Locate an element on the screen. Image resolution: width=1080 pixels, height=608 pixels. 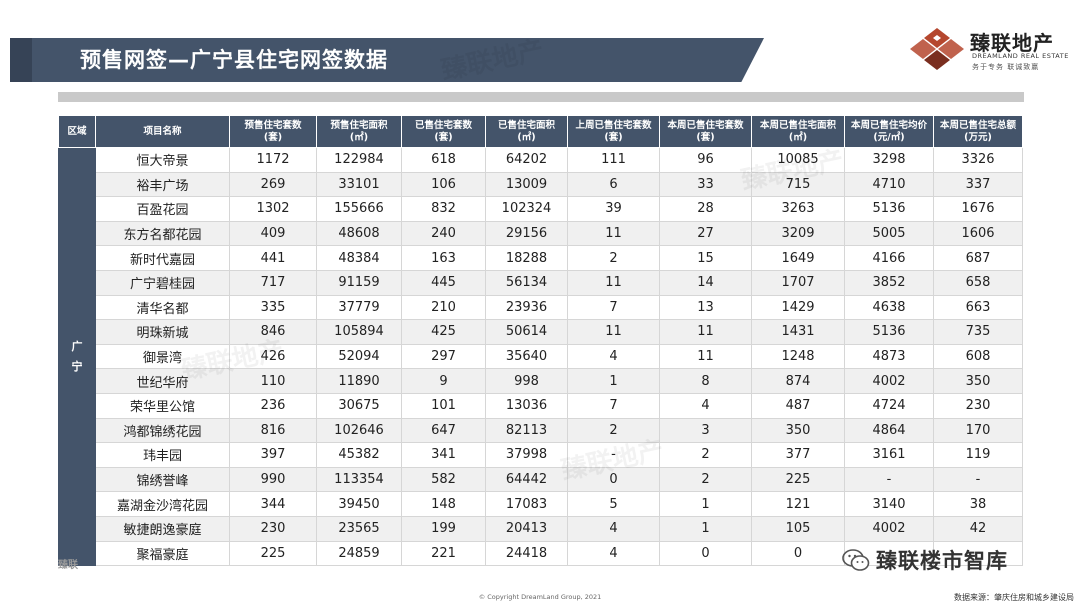
table-cell: 122984 is located at coordinates (359, 160).